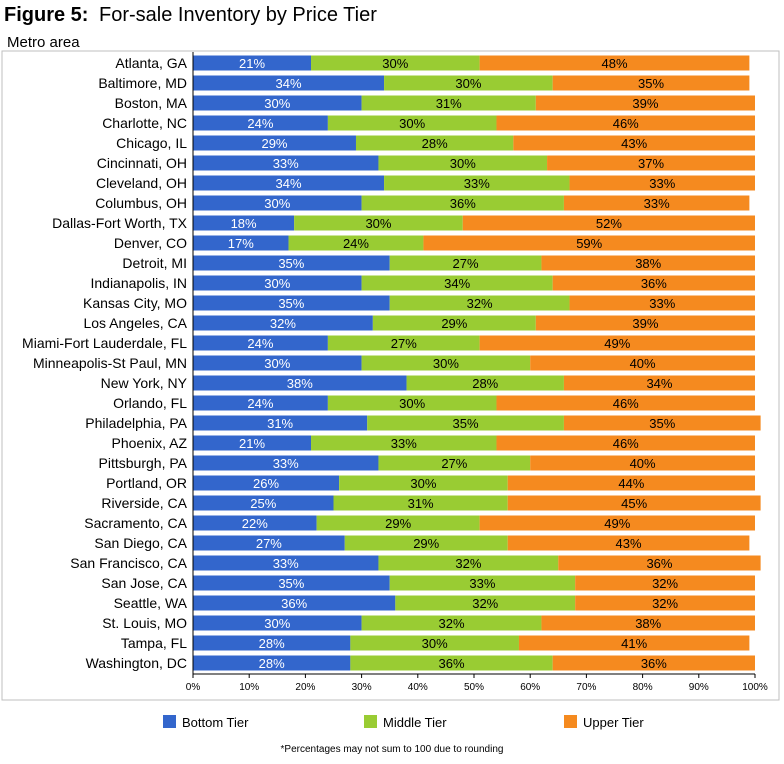  I want to click on data-label: 31%, so click(421, 503).